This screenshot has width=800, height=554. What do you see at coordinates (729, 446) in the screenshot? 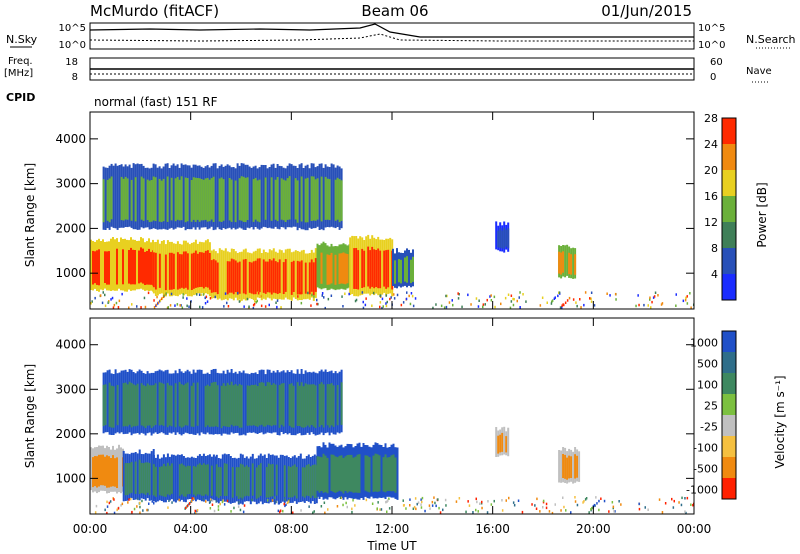
I see `velocity-colorbar-segment` at bounding box center [729, 446].